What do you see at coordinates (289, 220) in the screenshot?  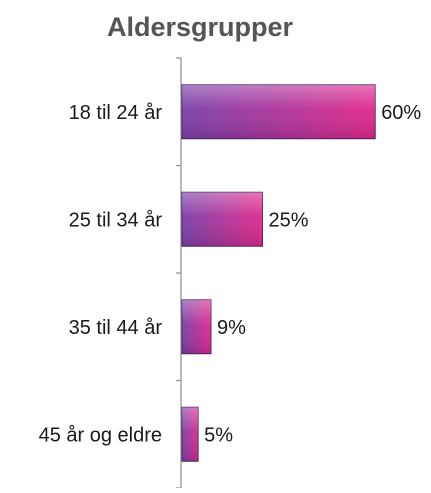 I see `data-label: 25%` at bounding box center [289, 220].